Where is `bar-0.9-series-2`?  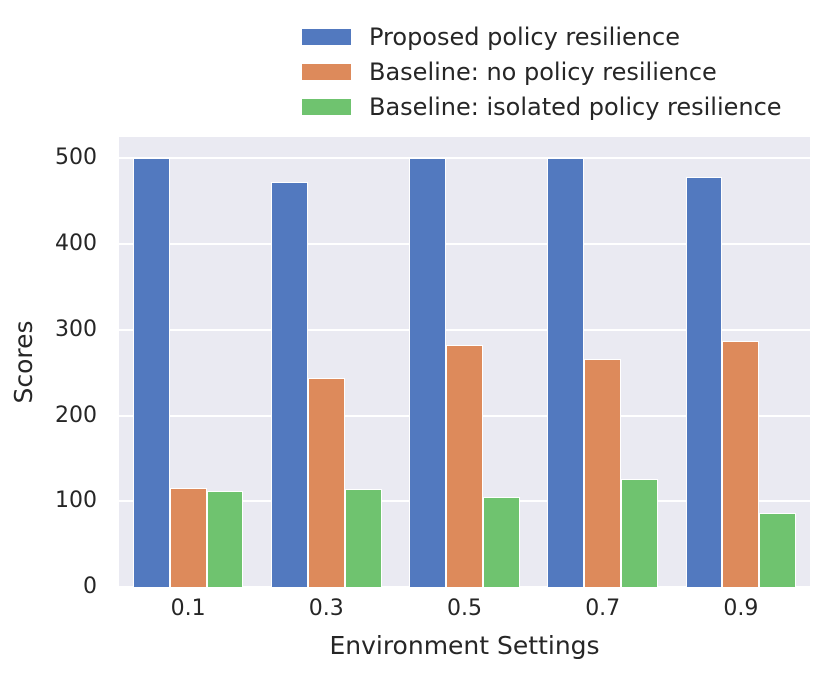
bar-0.9-series-2 is located at coordinates (778, 550).